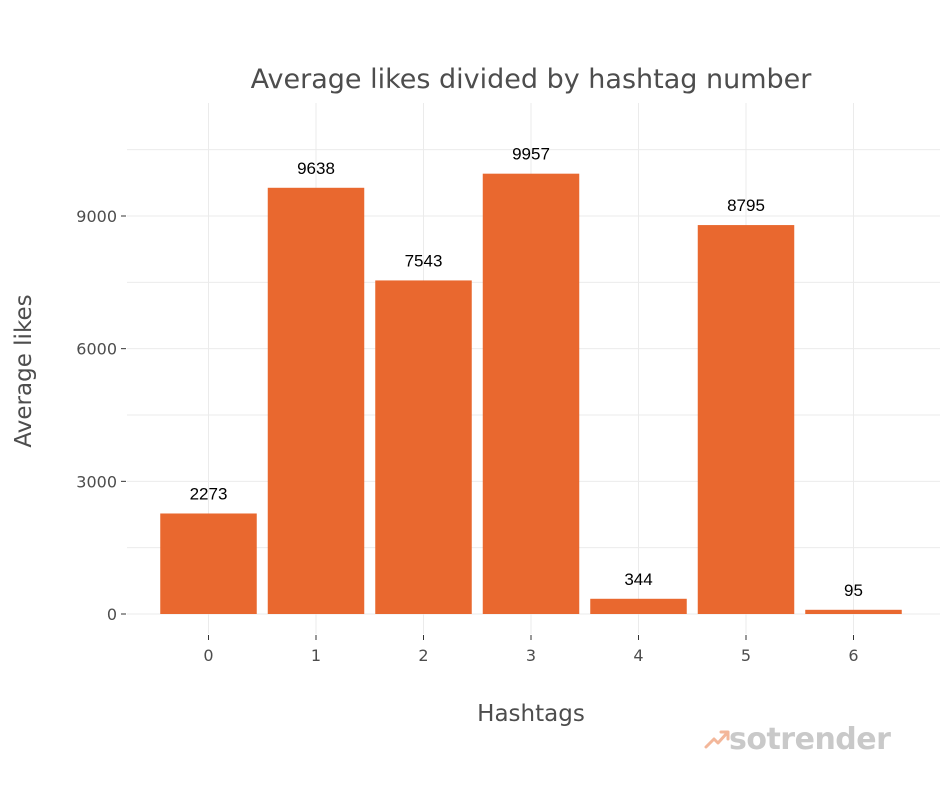 The height and width of the screenshot is (792, 950). What do you see at coordinates (96, 349) in the screenshot?
I see `y-tick-label: 6000` at bounding box center [96, 349].